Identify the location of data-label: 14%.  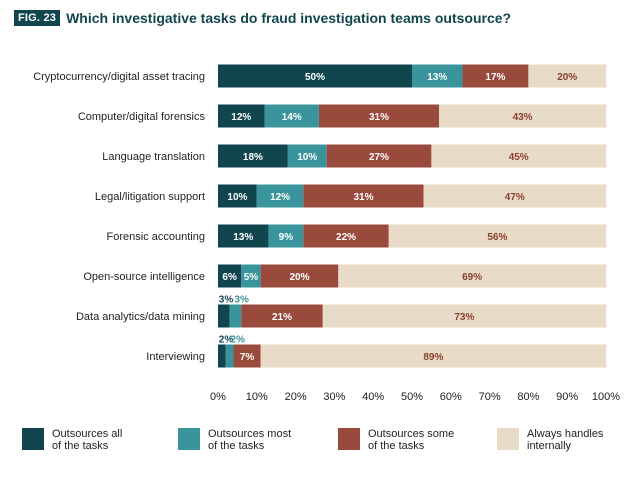
(292, 117).